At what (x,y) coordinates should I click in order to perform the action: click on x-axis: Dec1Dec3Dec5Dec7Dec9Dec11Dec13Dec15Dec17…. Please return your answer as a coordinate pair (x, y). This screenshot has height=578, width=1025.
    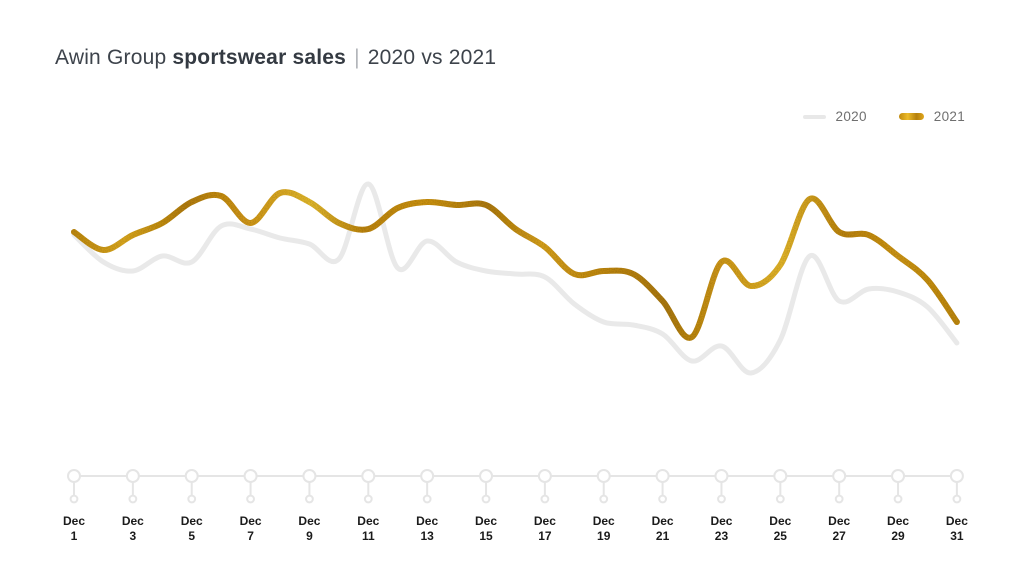
    Looking at the image, I should click on (515, 506).